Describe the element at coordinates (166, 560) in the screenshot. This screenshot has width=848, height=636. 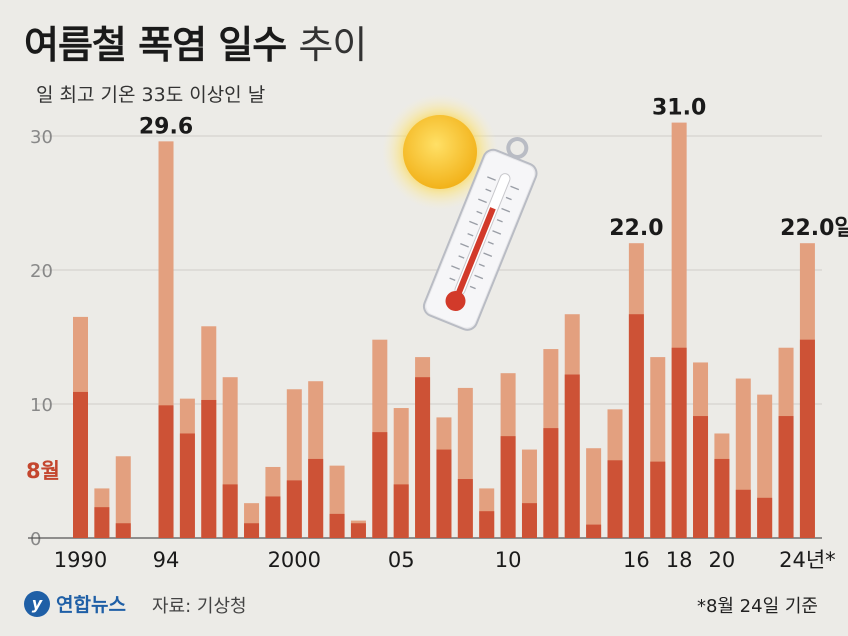
I see `x-tick-label: 94` at that location.